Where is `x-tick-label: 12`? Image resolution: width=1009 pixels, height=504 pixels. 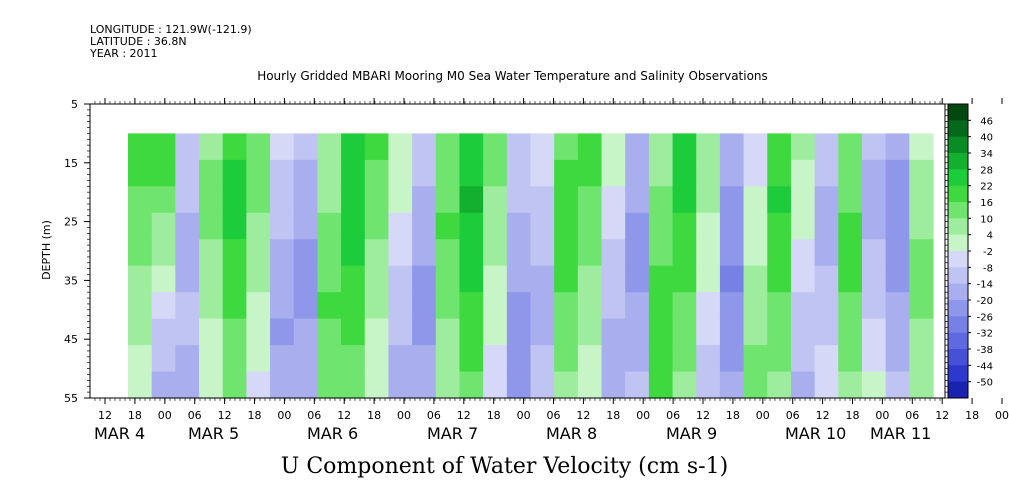 x-tick-label: 12 is located at coordinates (703, 415).